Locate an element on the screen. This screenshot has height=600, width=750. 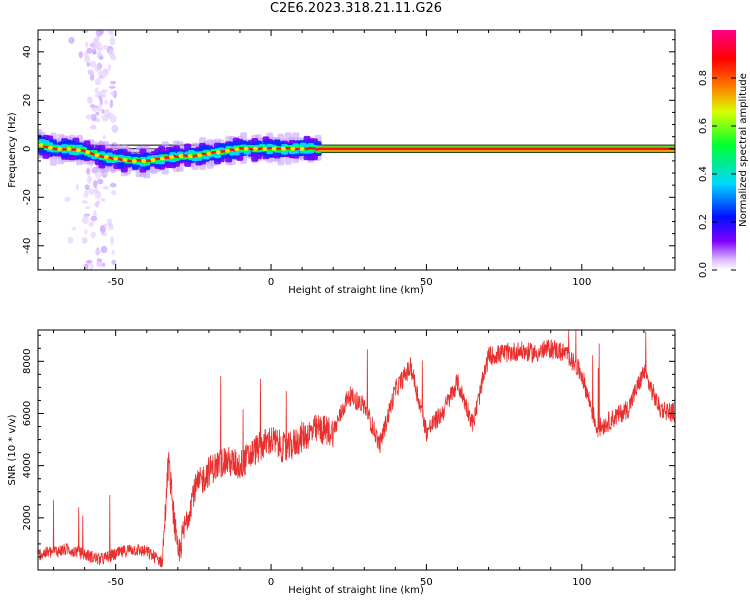
colorbar-gradient is located at coordinates (724, 150).